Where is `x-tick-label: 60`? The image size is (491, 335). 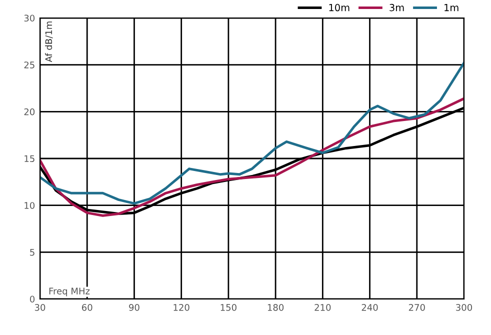 x-tick-label: 60 is located at coordinates (87, 307).